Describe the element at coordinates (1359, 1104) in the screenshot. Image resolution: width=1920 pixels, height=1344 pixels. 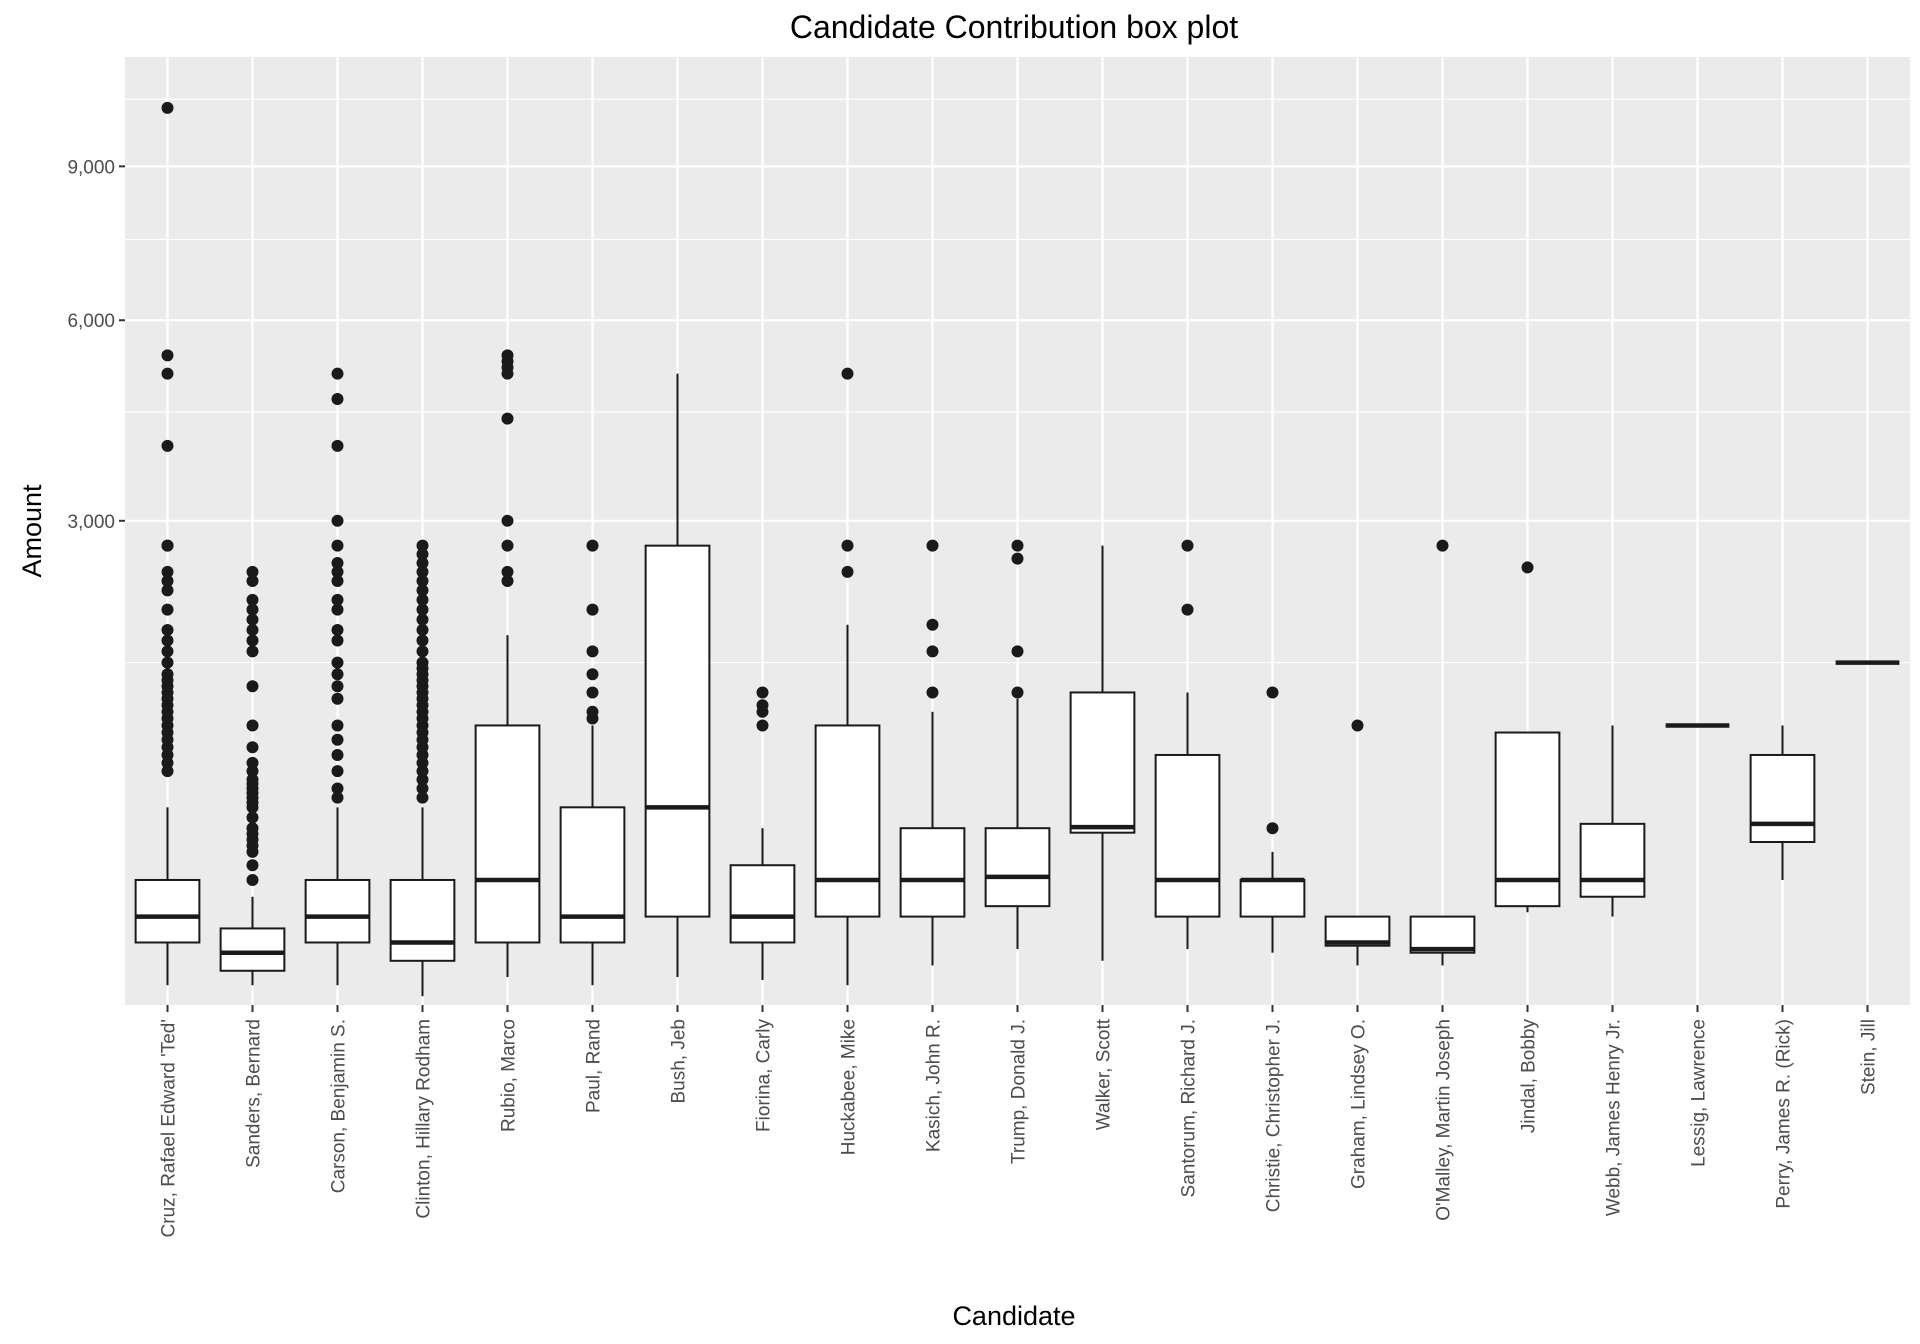
I see `x-tick-label: Graham, Lindsey O.` at that location.